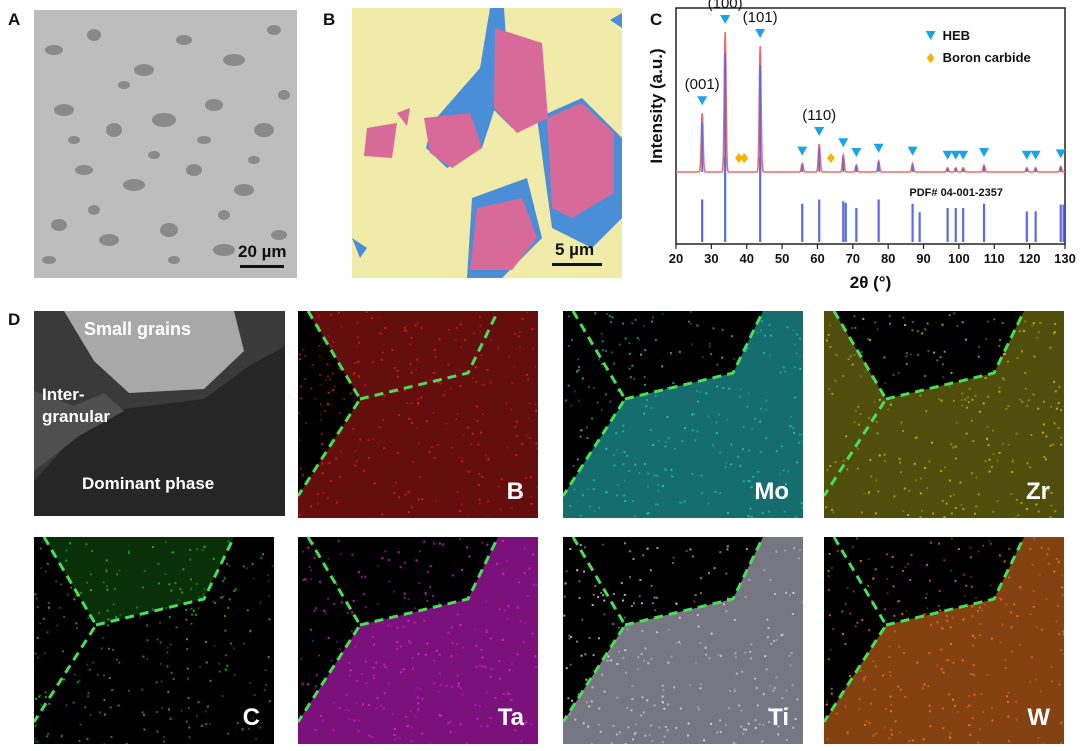 Image resolution: width=1080 pixels, height=751 pixels. I want to click on x-tick-label: 70, so click(853, 258).